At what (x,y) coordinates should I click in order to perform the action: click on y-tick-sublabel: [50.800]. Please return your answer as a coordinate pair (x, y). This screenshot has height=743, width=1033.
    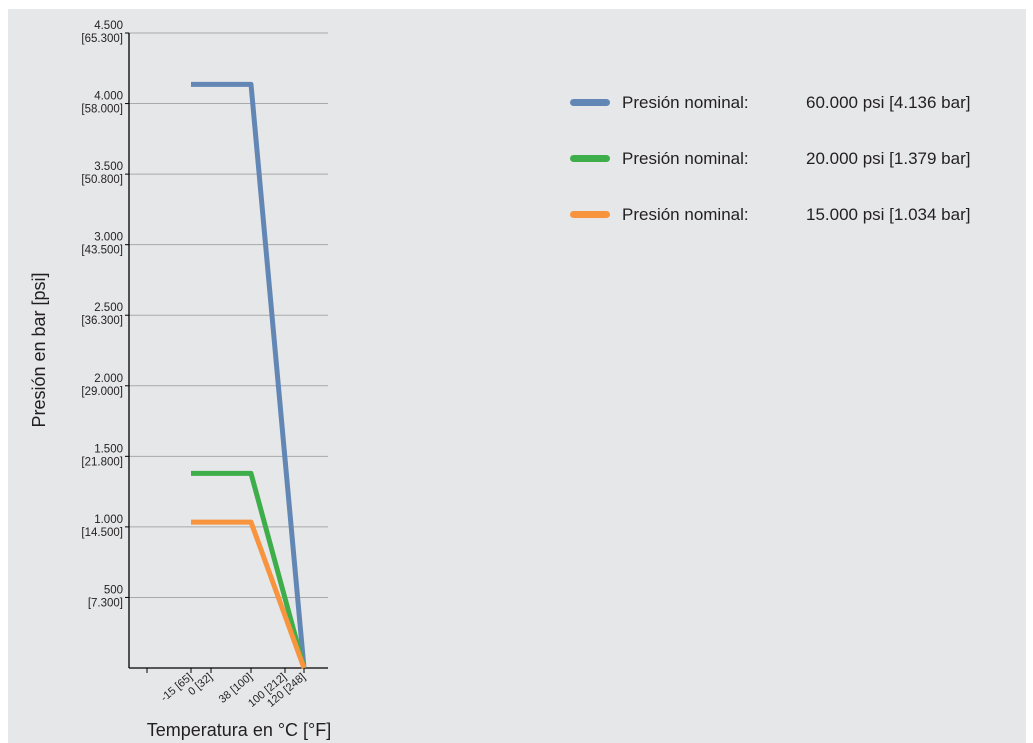
    Looking at the image, I should click on (102, 180).